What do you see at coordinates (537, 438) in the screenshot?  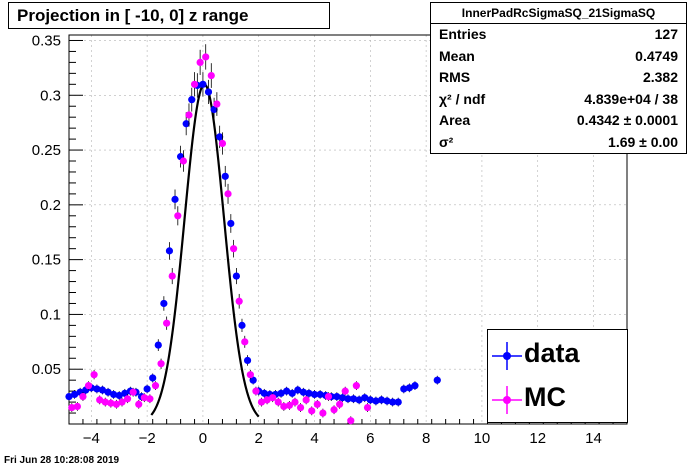 I see `x-tick-label: 12` at bounding box center [537, 438].